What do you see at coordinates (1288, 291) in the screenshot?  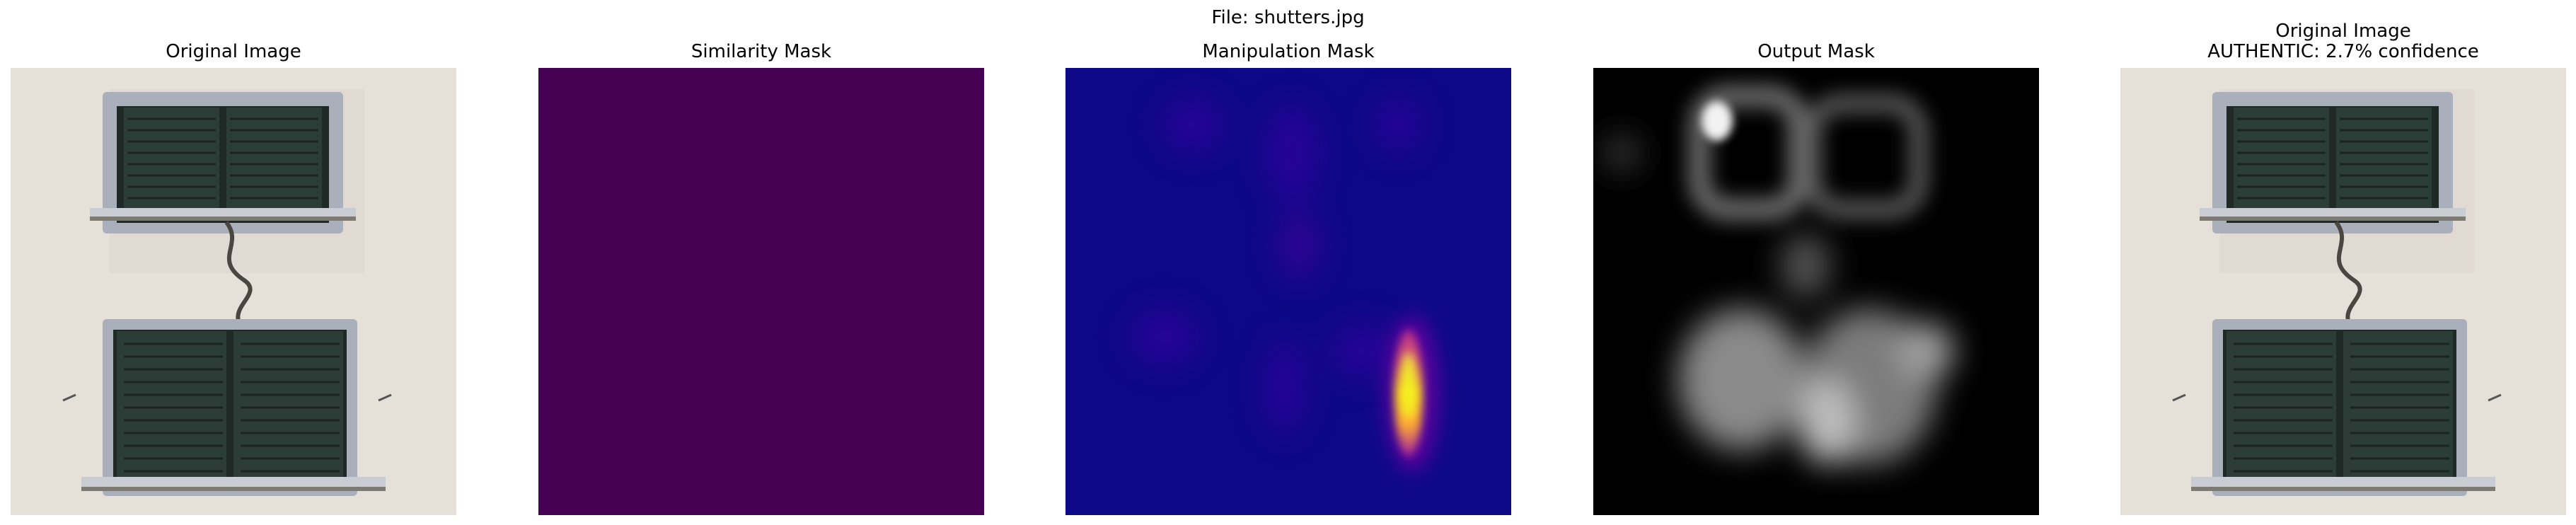 I see `manipulation-mask-image` at bounding box center [1288, 291].